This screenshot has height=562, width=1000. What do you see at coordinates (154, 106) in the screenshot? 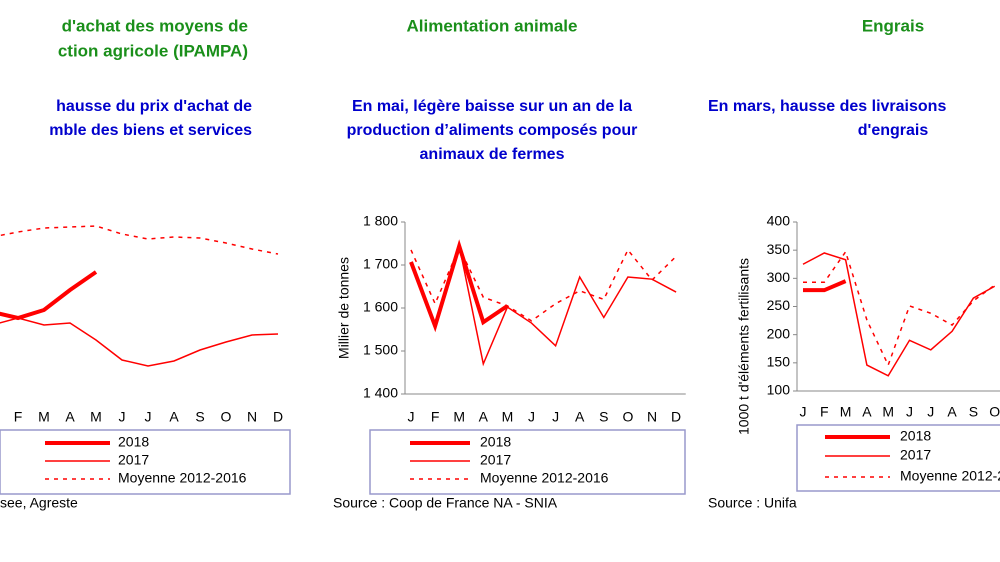
I see `chart-subtitle: hausse du prix d'achat de` at bounding box center [154, 106].